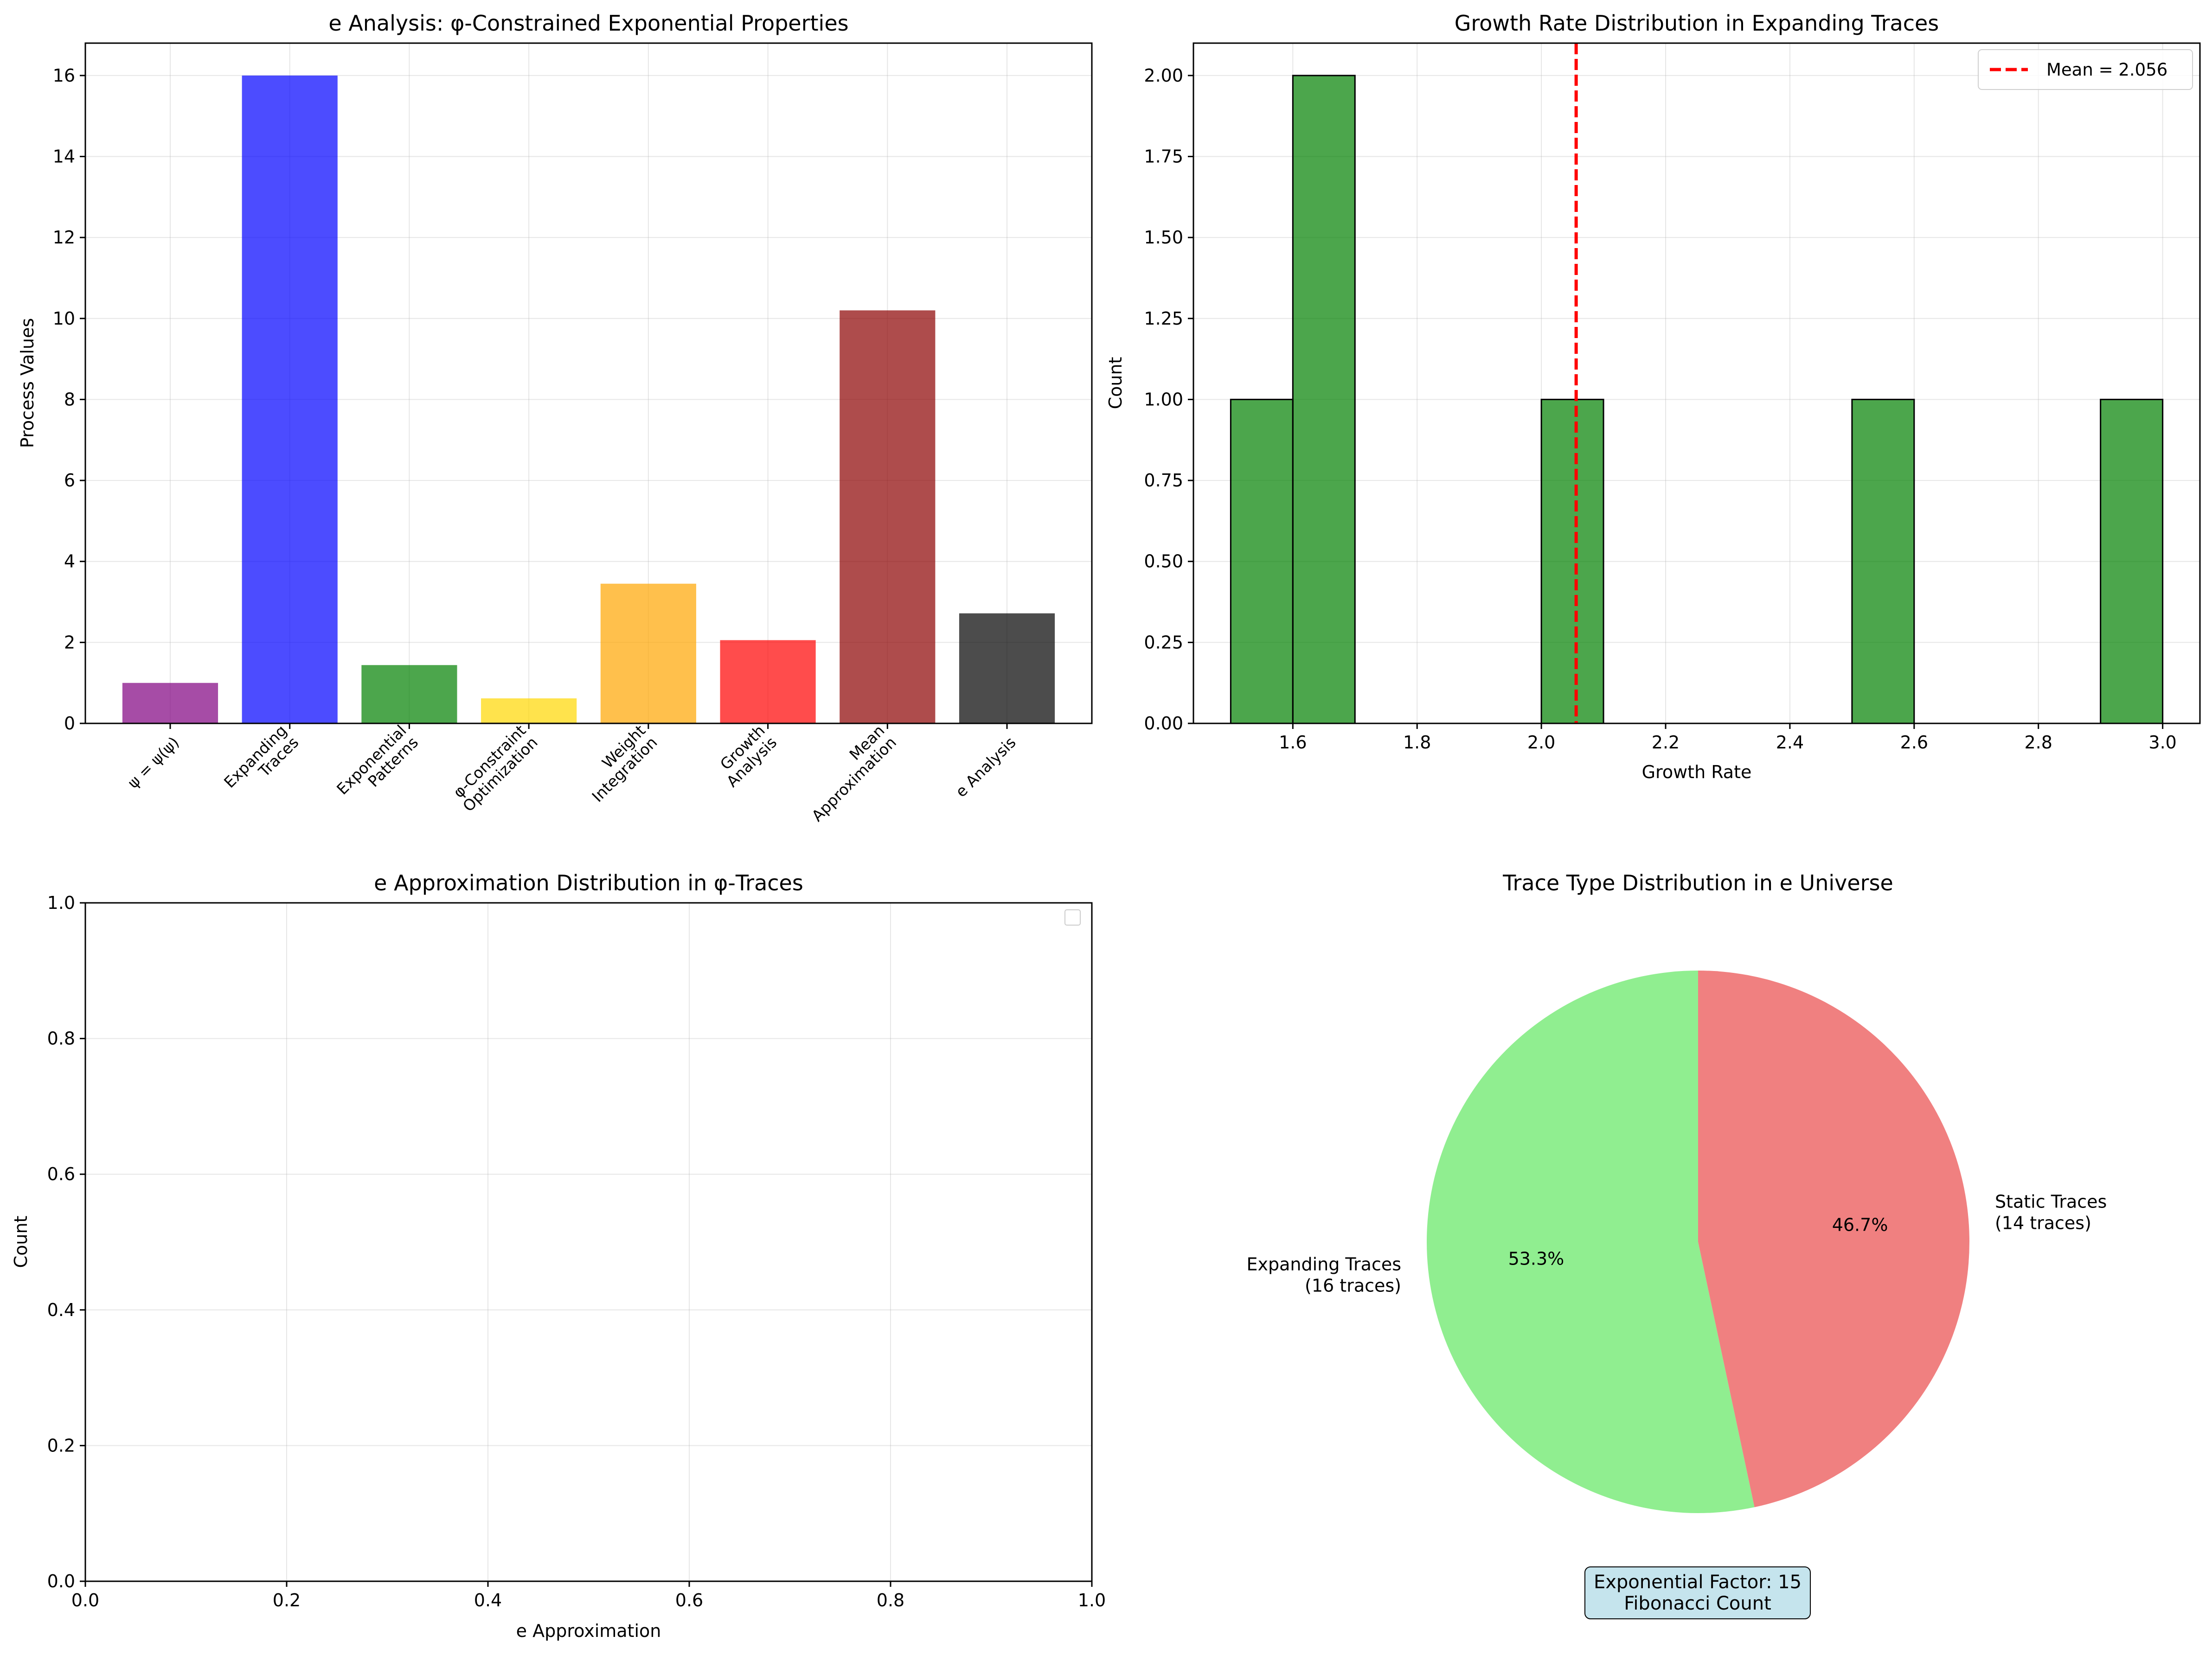  I want to click on p4-annotation: Exponential Factor: 15 Fibonacci Count, so click(1698, 1592).